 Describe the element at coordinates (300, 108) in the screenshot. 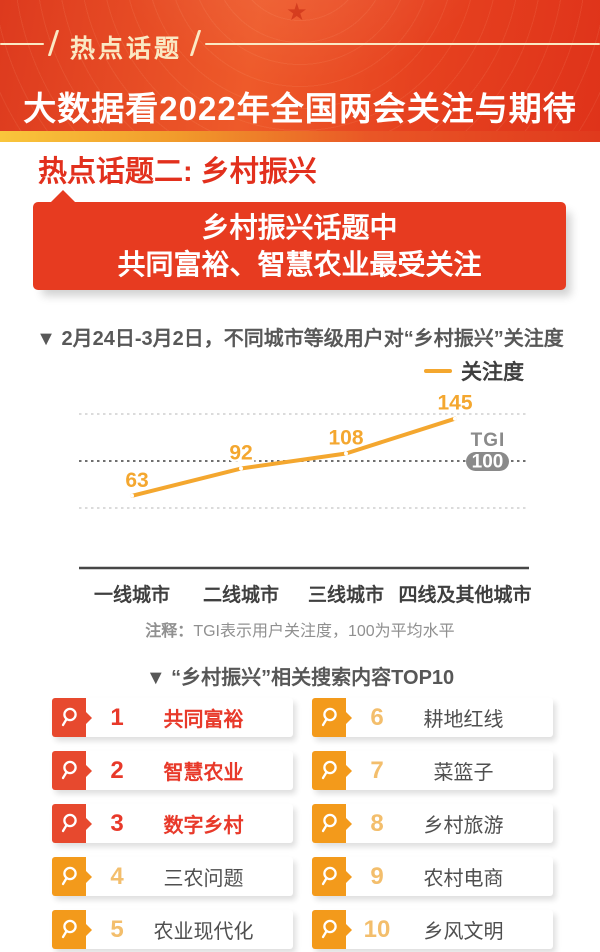

I see `page-title: 大数据看2022年全国两会关注与期待` at that location.